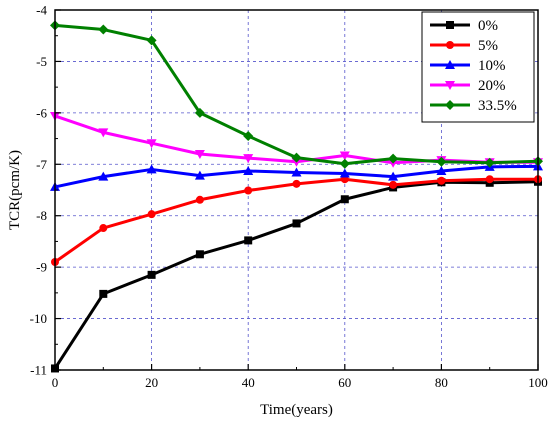 This screenshot has width=550, height=428. What do you see at coordinates (41, 112) in the screenshot?
I see `y-tick-label: -6` at bounding box center [41, 112].